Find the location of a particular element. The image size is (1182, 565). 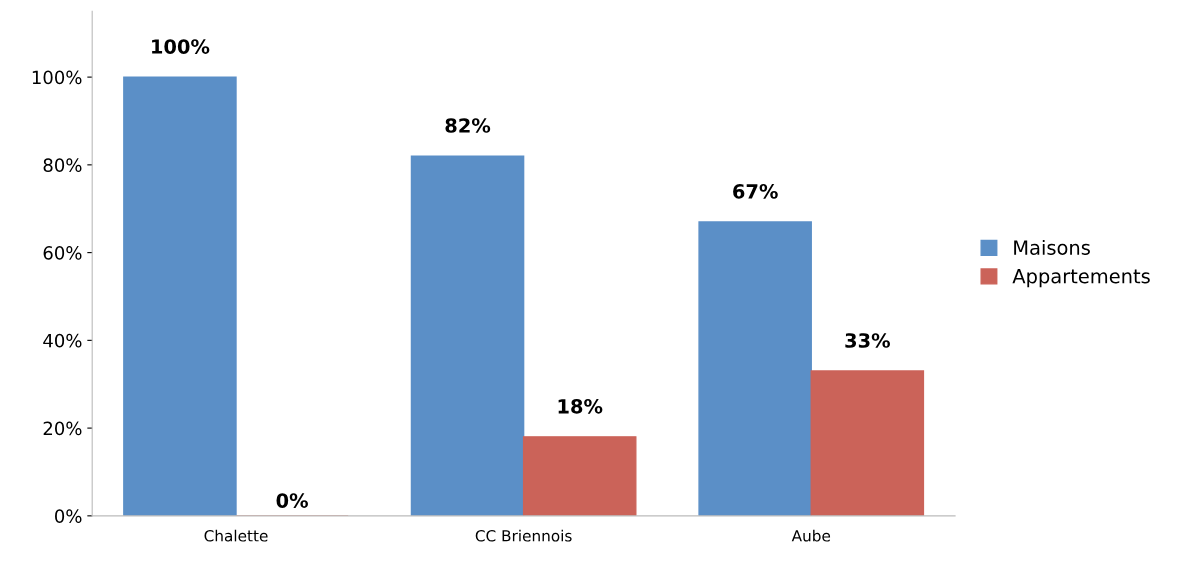

y-tick-label: 80% is located at coordinates (62, 165).